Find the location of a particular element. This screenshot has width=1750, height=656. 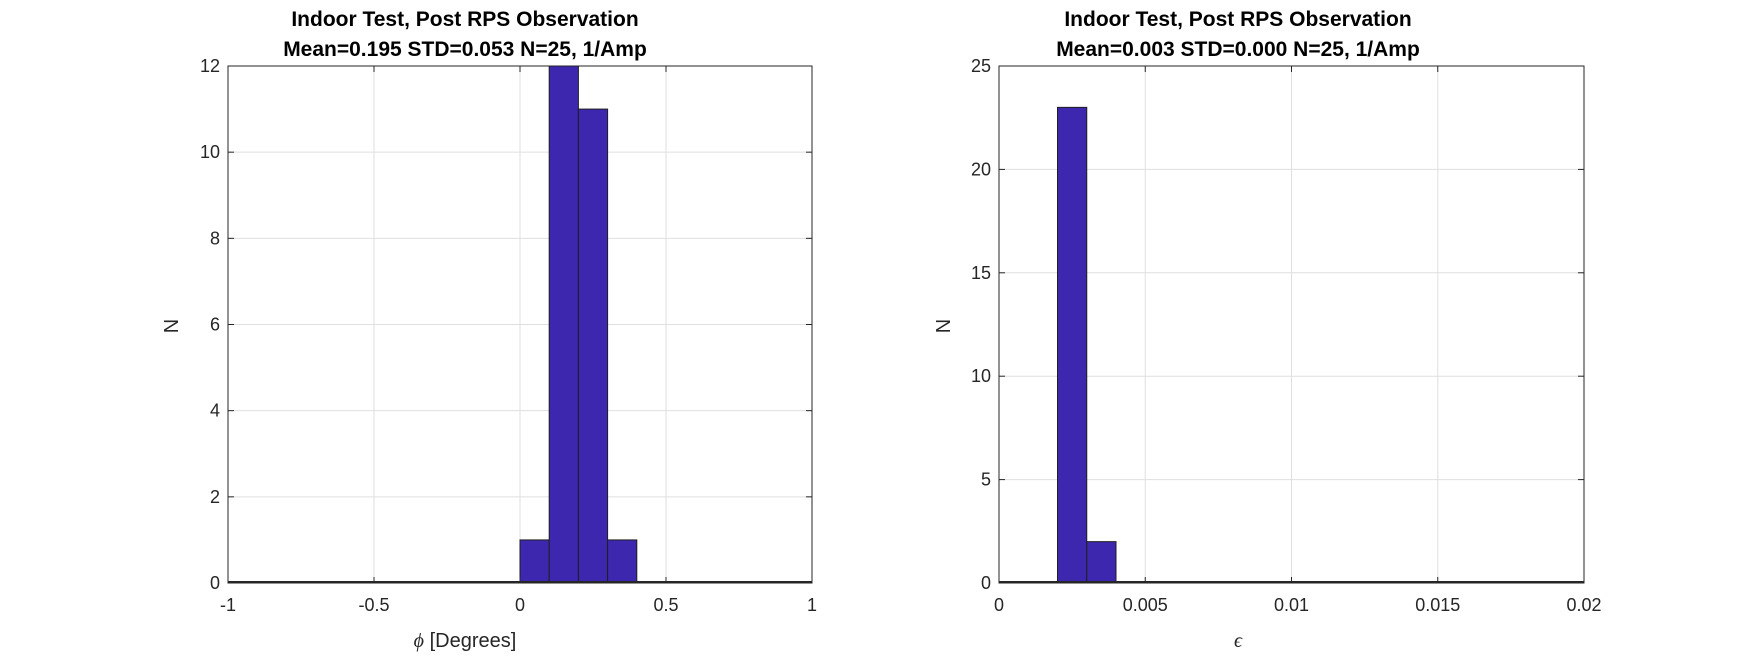

left-y-tick-label: 2 is located at coordinates (215, 497).